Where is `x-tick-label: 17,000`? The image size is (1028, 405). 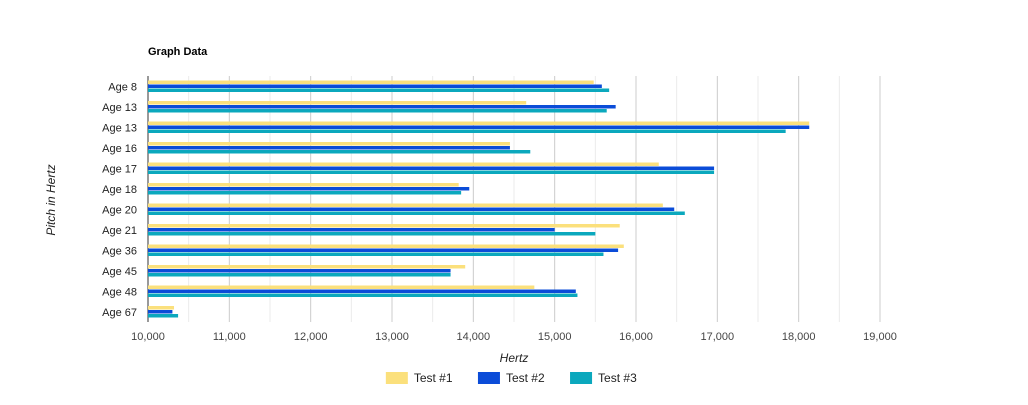 x-tick-label: 17,000 is located at coordinates (718, 337).